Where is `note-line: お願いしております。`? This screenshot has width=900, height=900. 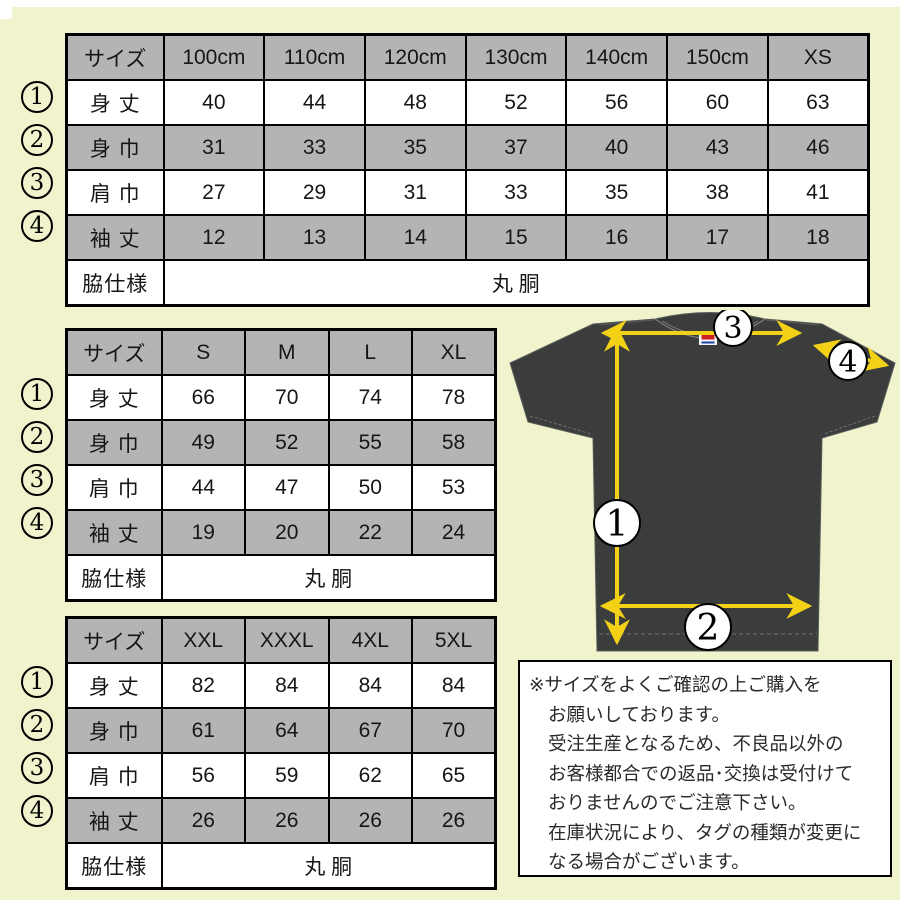
note-line: お願いしております。 is located at coordinates (639, 714).